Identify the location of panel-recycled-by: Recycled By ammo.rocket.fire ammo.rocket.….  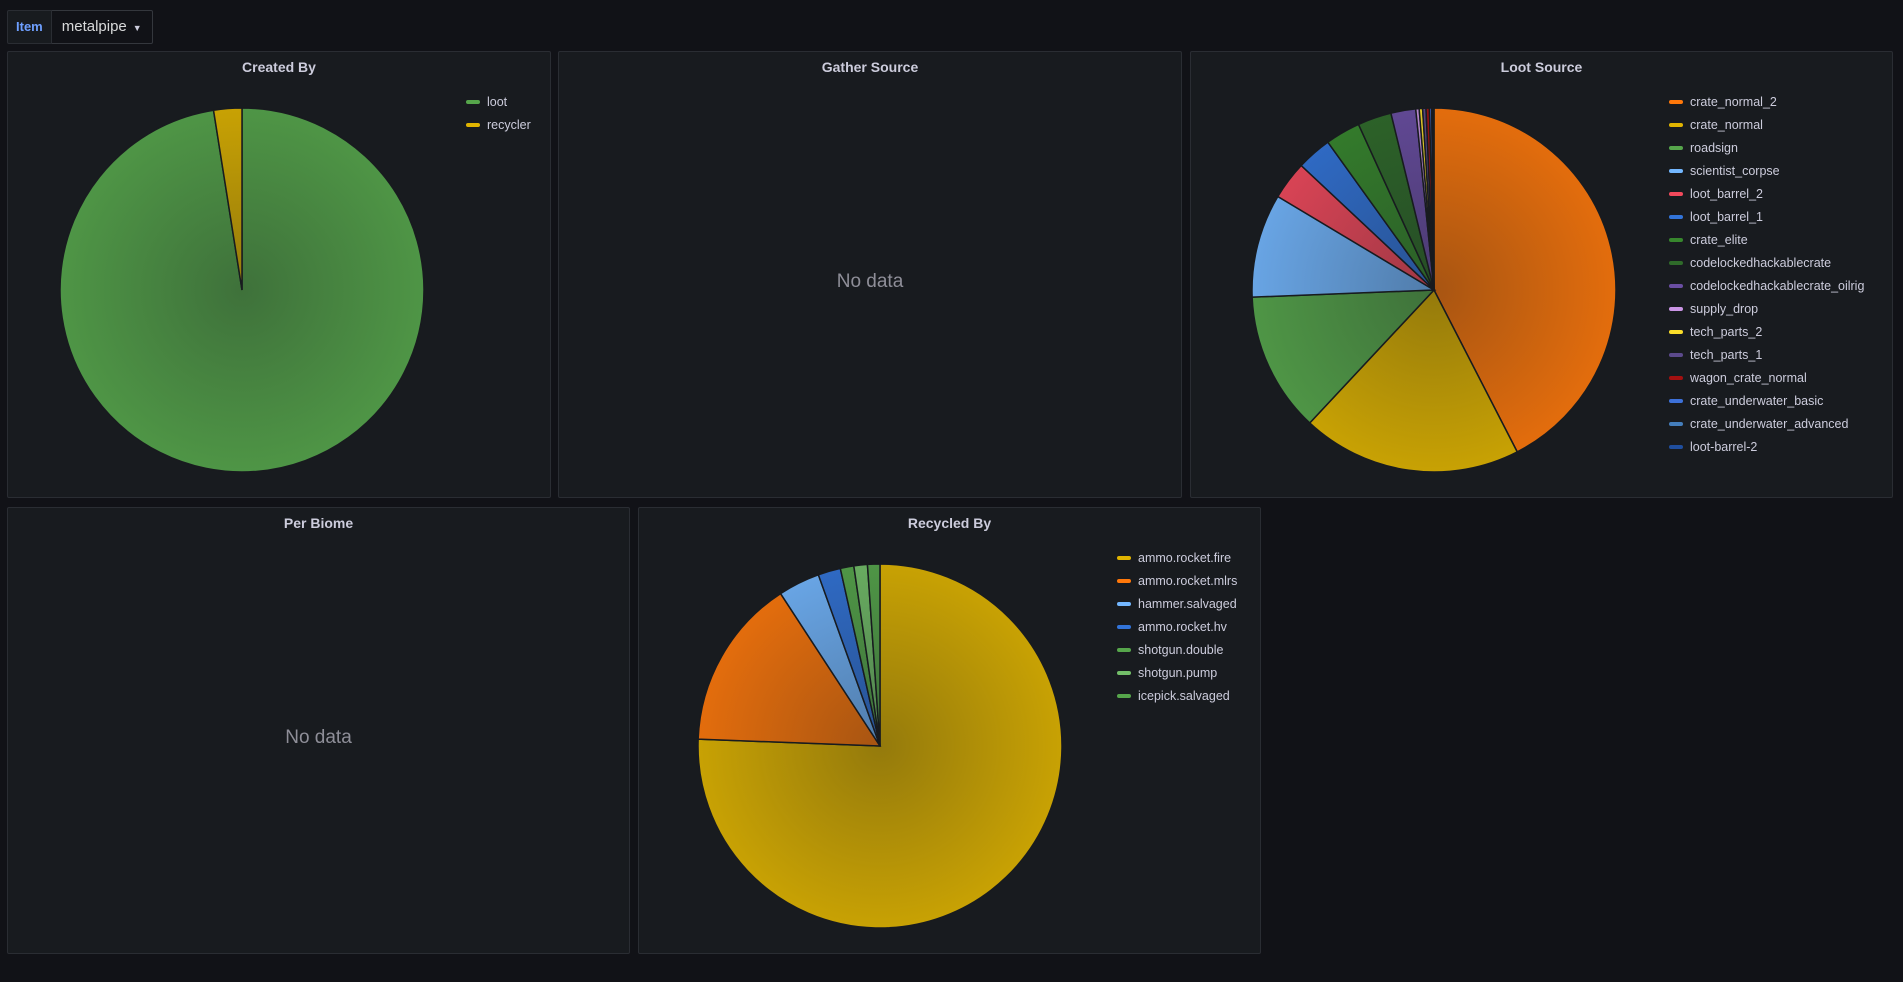
(949, 730).